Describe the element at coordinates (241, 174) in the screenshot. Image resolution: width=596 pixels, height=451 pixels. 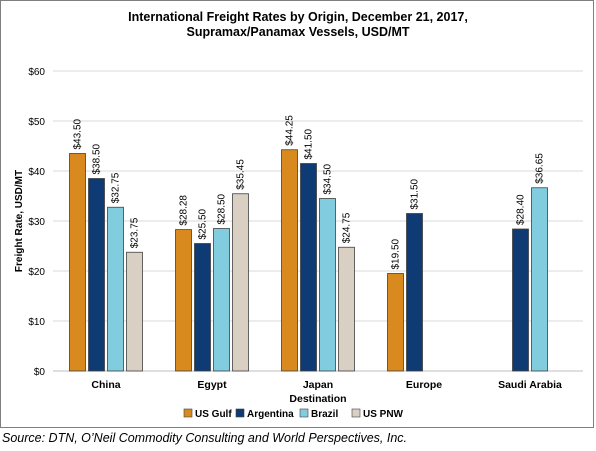
I see `data-label: $35.45` at that location.